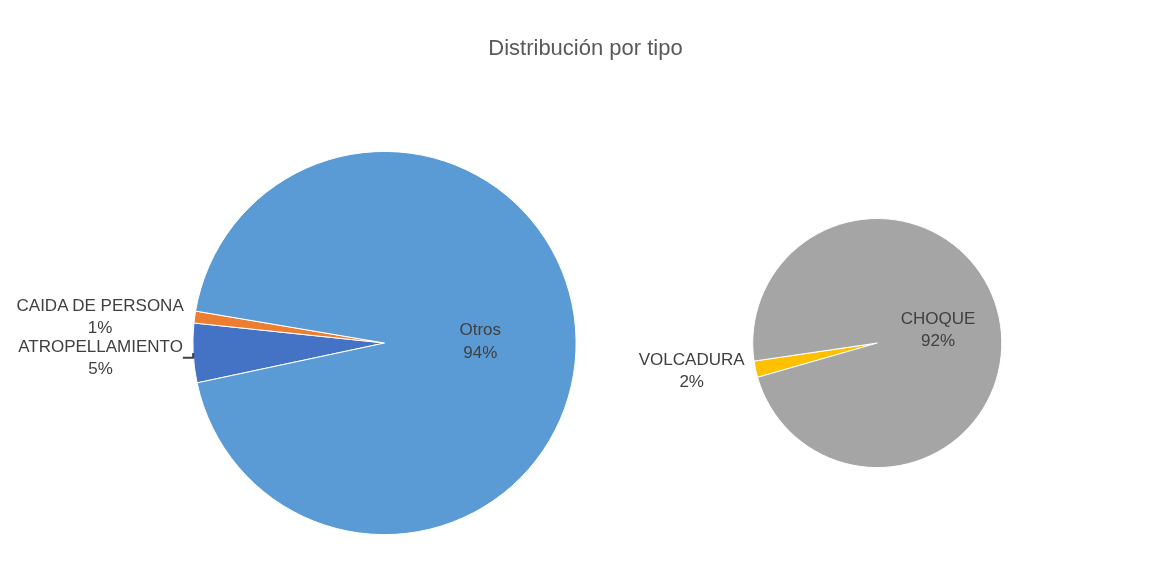  I want to click on data-label: 92%, so click(938, 341).